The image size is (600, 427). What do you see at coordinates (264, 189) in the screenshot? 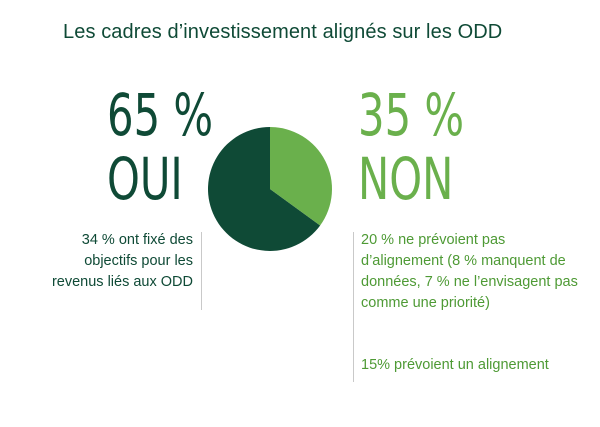
I see `pie-slice-oui` at bounding box center [264, 189].